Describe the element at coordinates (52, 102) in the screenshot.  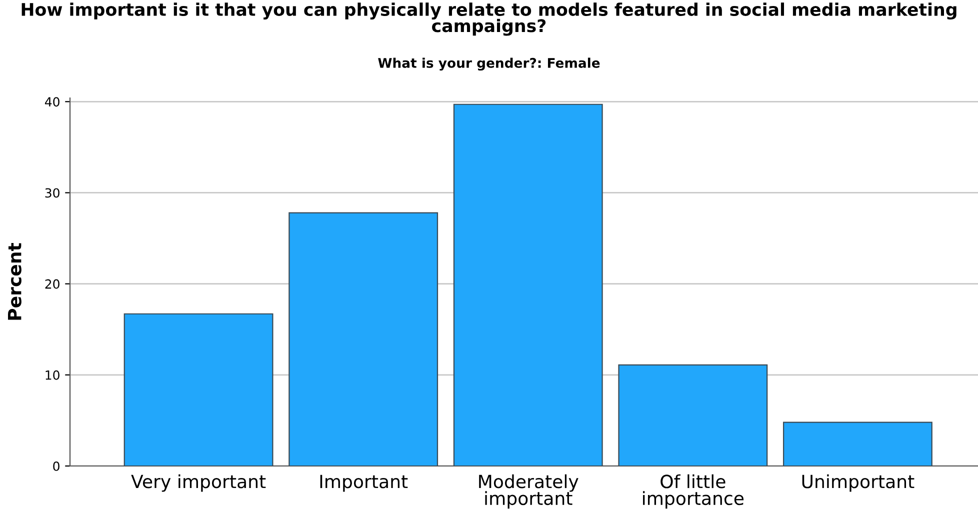
I see `y-tick-label: 40` at that location.